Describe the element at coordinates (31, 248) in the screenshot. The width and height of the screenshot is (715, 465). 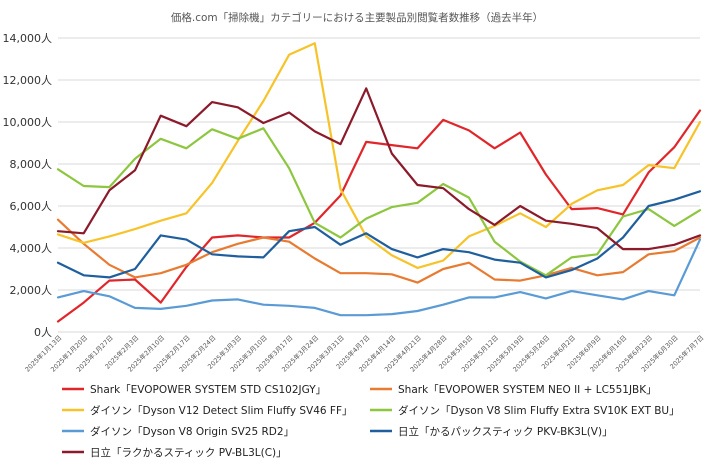
I see `y-tick-label: 4,000人` at that location.